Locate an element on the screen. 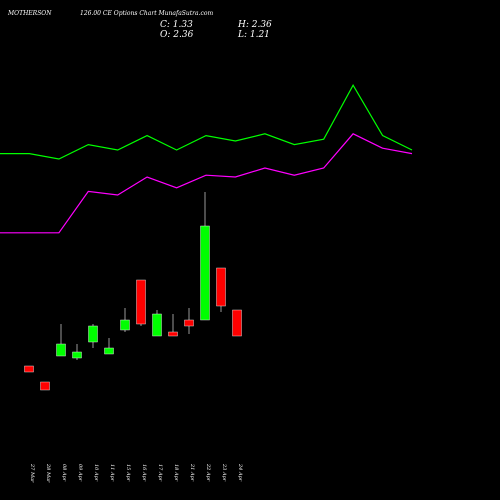  date-tick-label: 17 Apr is located at coordinates (160, 473).